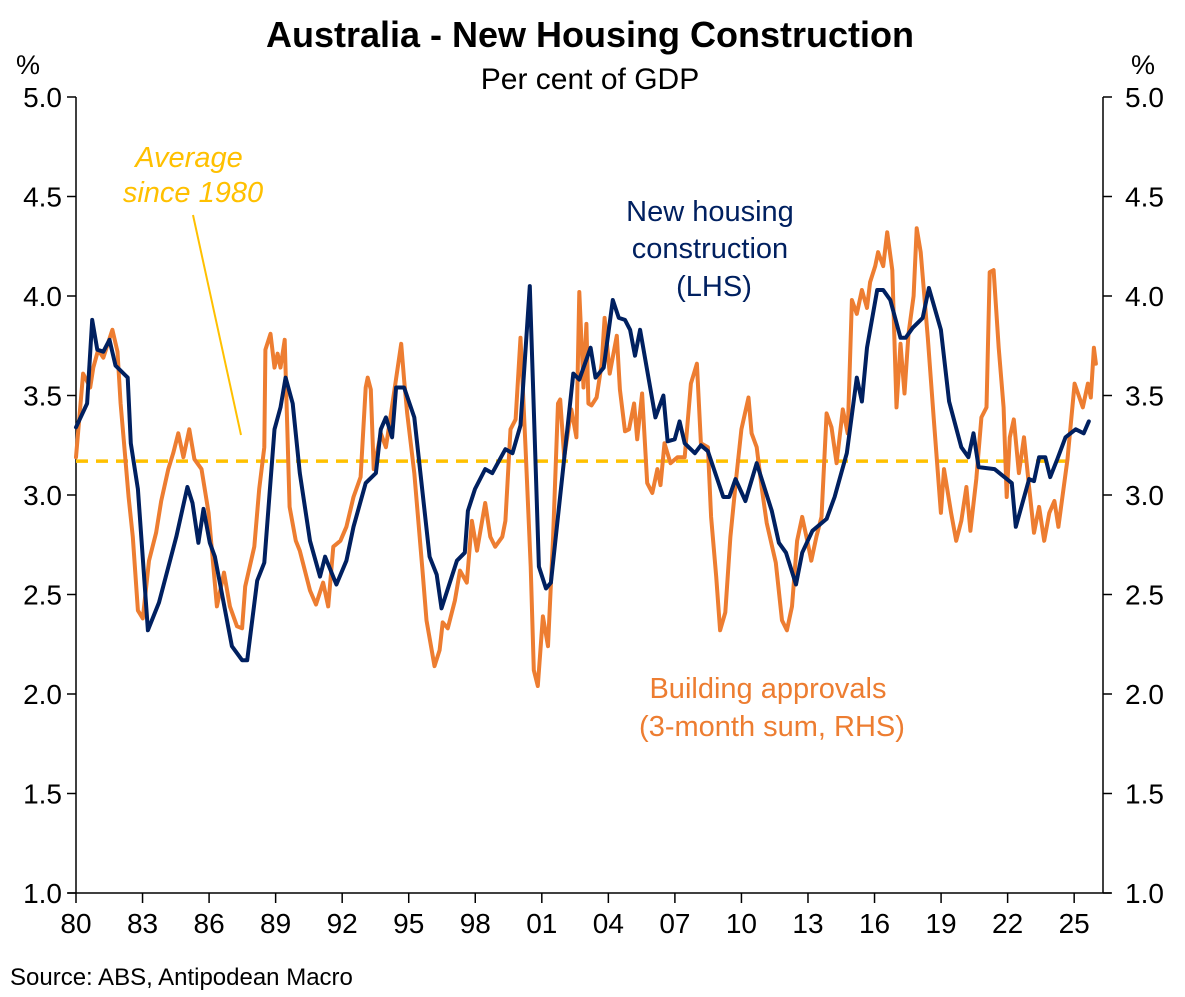 This screenshot has height=997, width=1185. What do you see at coordinates (42, 97) in the screenshot?
I see `left-y-tick-label: 5.0` at bounding box center [42, 97].